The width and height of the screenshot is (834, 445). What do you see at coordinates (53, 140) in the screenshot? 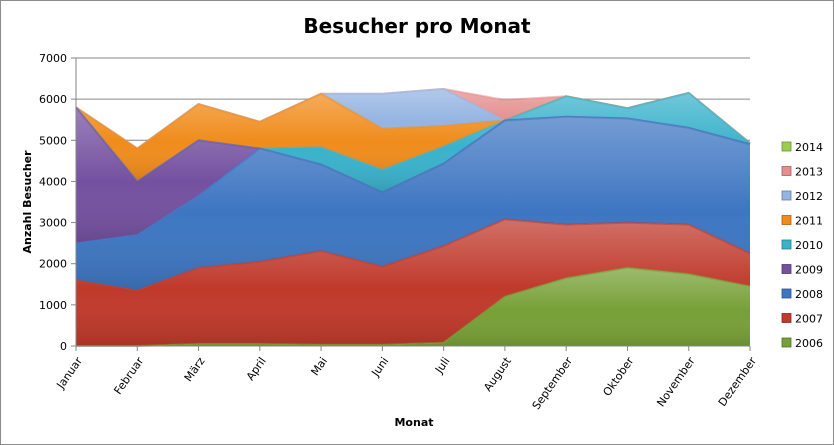
I see `y-tick-label: 5000` at bounding box center [53, 140].